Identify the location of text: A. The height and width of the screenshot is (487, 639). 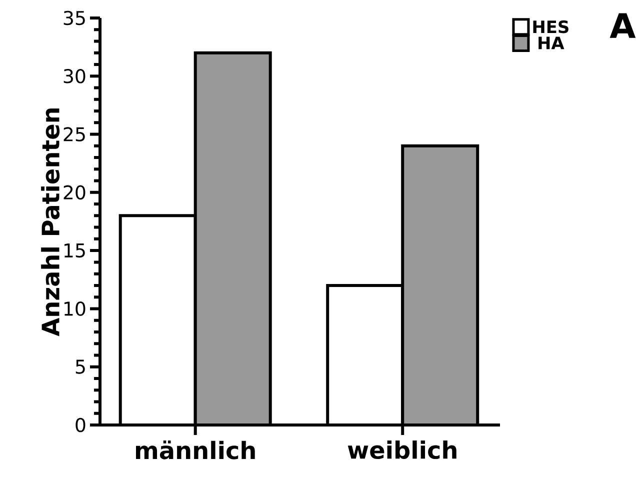
(623, 25).